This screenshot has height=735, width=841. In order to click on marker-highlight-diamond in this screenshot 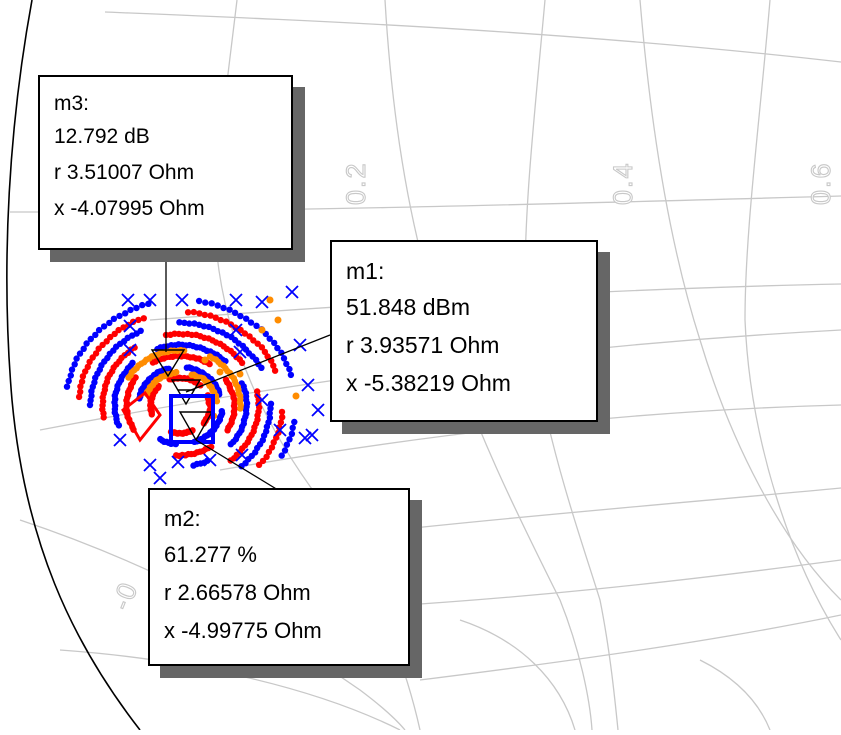, I will do `click(141, 416)`.